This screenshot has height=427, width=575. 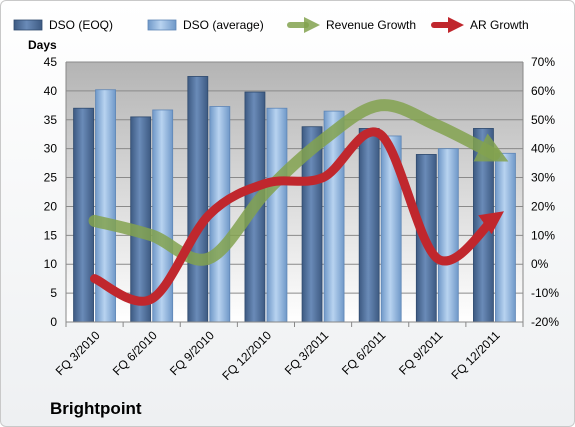 I want to click on x-tick-label: FQ 3/2010, so click(x=78, y=353).